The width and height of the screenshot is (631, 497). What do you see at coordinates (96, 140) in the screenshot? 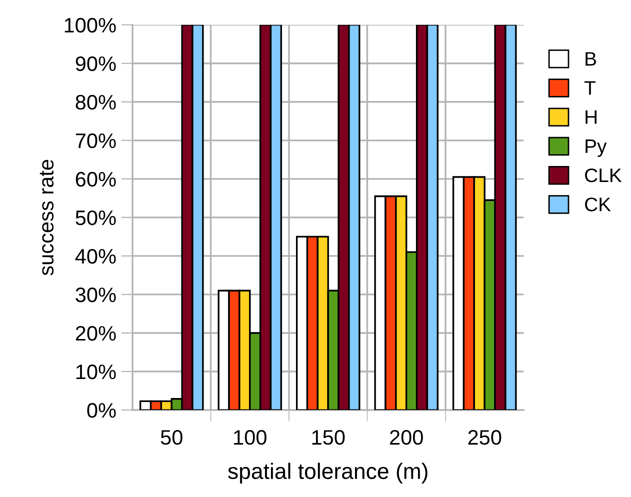
I see `y-tick-label: 70%` at bounding box center [96, 140].